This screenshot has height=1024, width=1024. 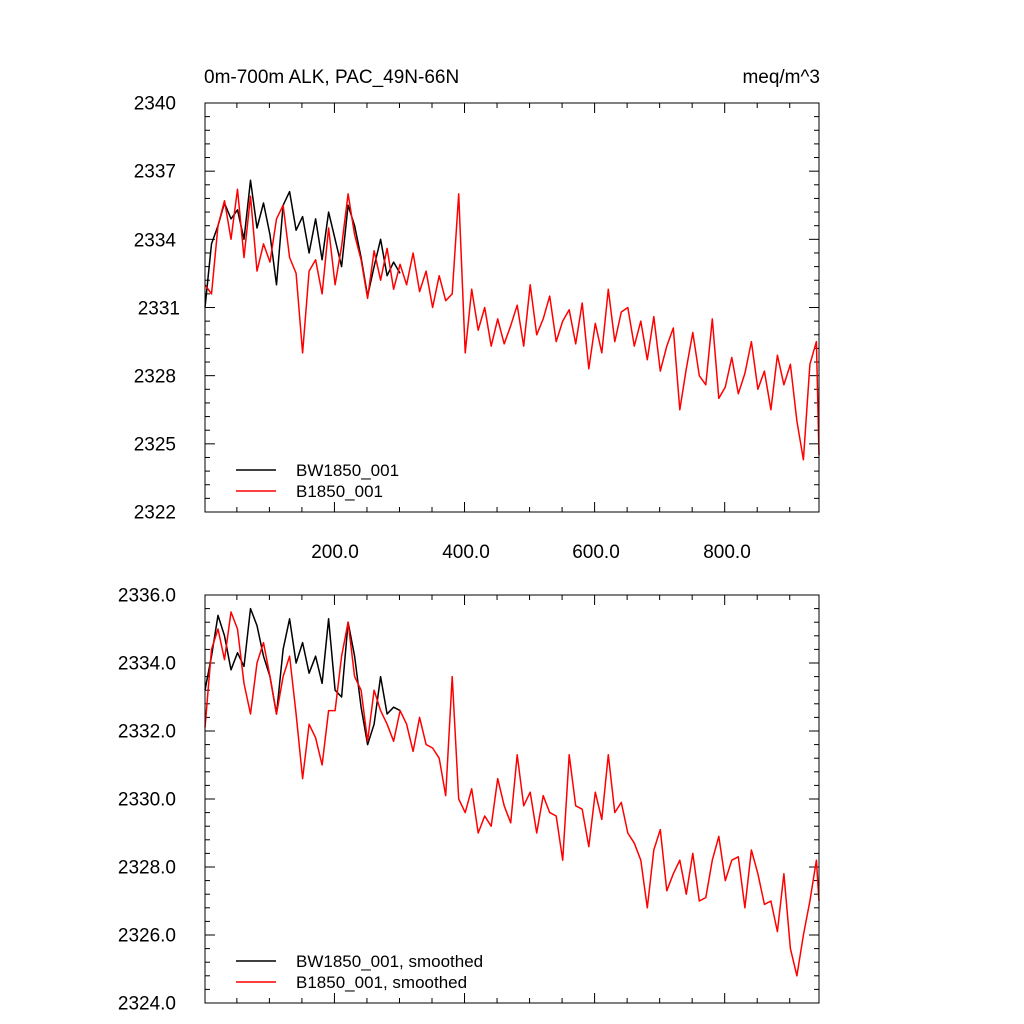 I want to click on y-tick-label: 2322, so click(x=155, y=513).